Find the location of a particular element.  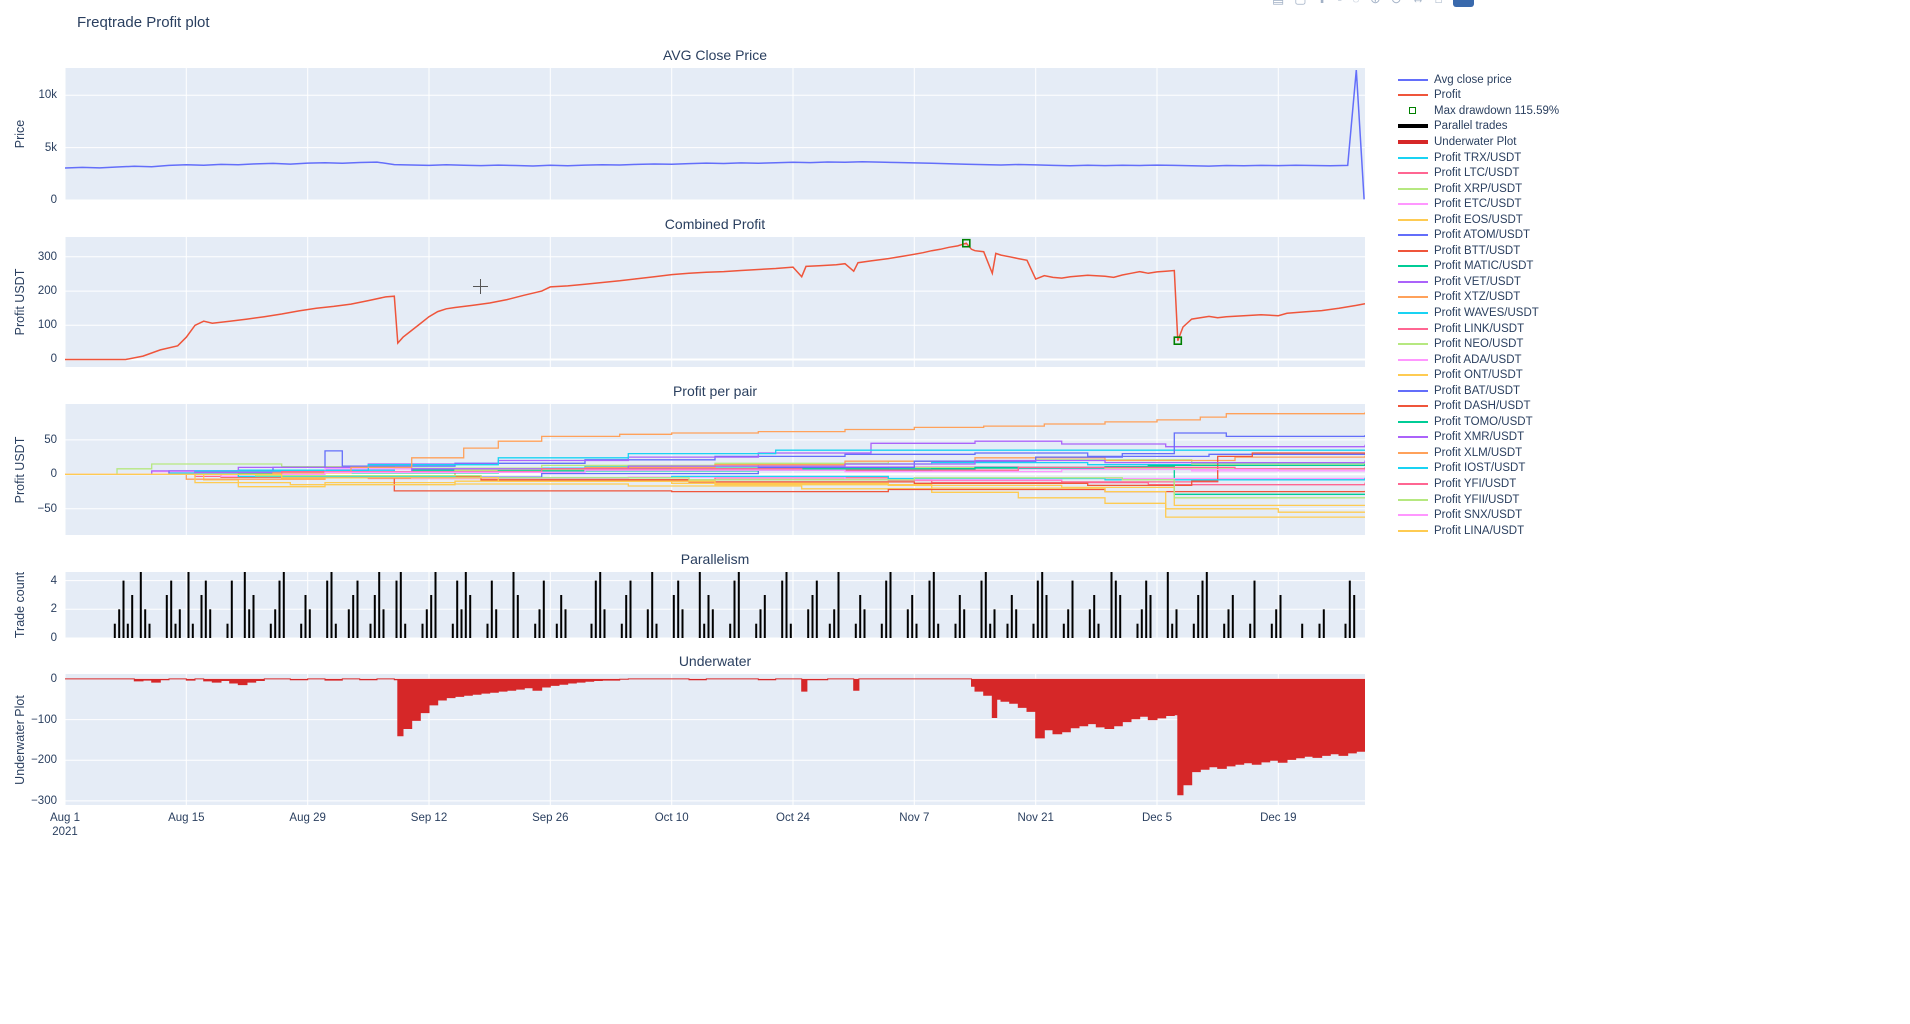

y-tick-label: −50 is located at coordinates (47, 508).